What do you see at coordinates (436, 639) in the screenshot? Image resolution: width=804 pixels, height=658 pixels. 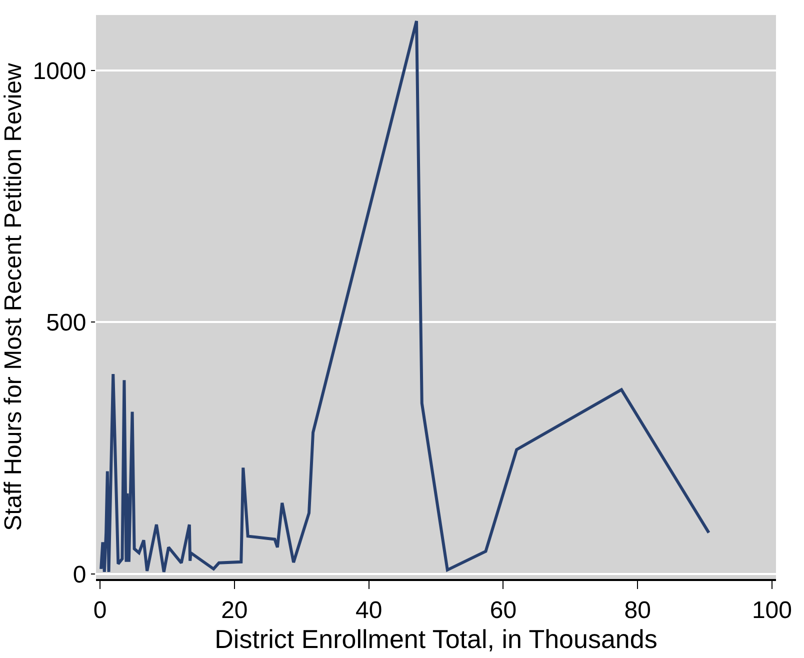 I see `x-axis-title: District Enrollment Total, in Thousands` at bounding box center [436, 639].